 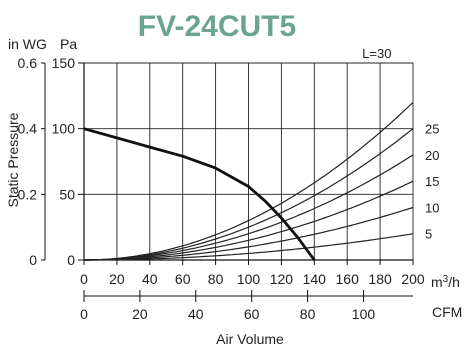 I want to click on y-axis-label: Static Pressure, so click(x=13, y=159).